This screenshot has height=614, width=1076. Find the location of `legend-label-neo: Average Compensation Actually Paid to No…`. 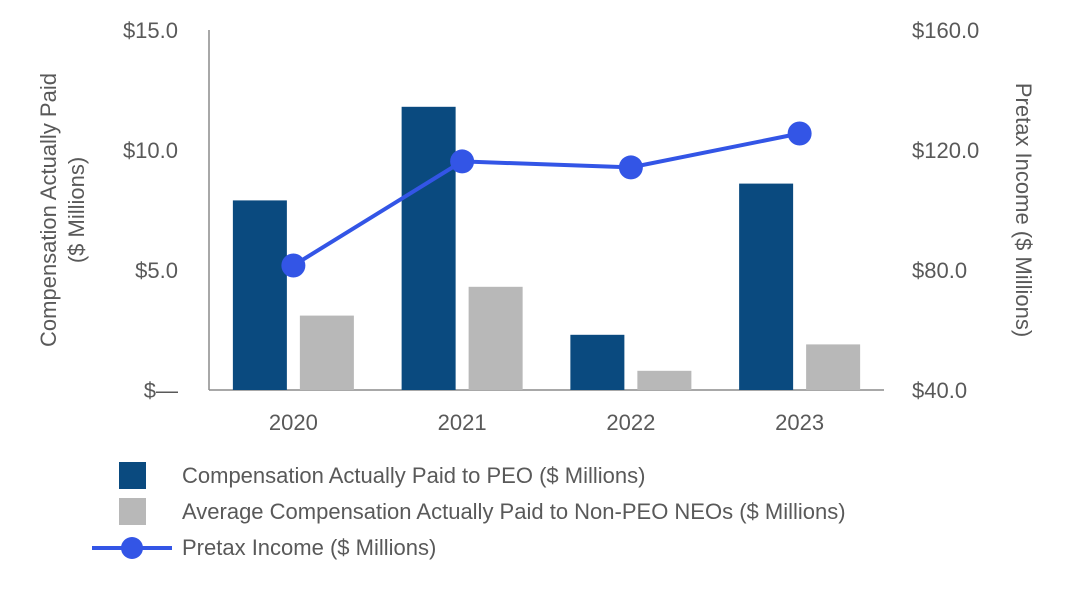

legend-label-neo: Average Compensation Actually Paid to No… is located at coordinates (514, 511).